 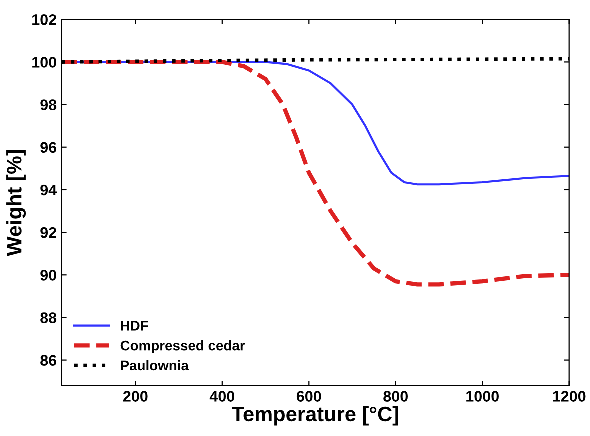 I want to click on x-tick-label: 800, so click(x=396, y=396).